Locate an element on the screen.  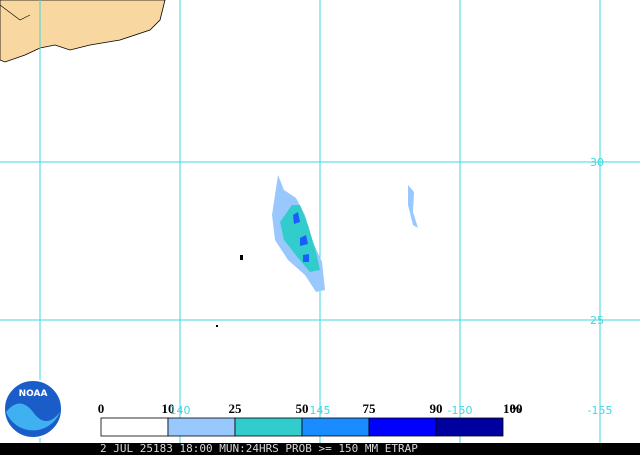
coastline is located at coordinates (15, 12).